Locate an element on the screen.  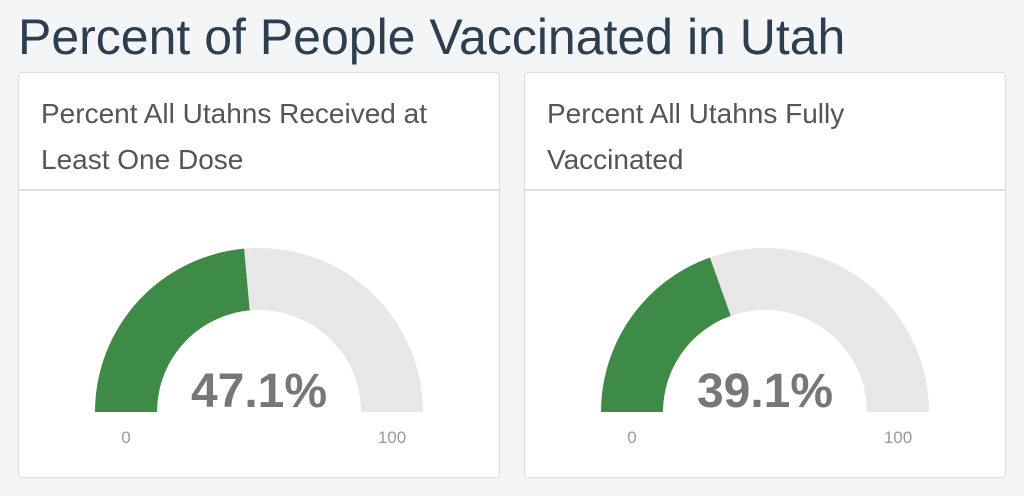
gauge: 47.1% 0 100 is located at coordinates (259, 347).